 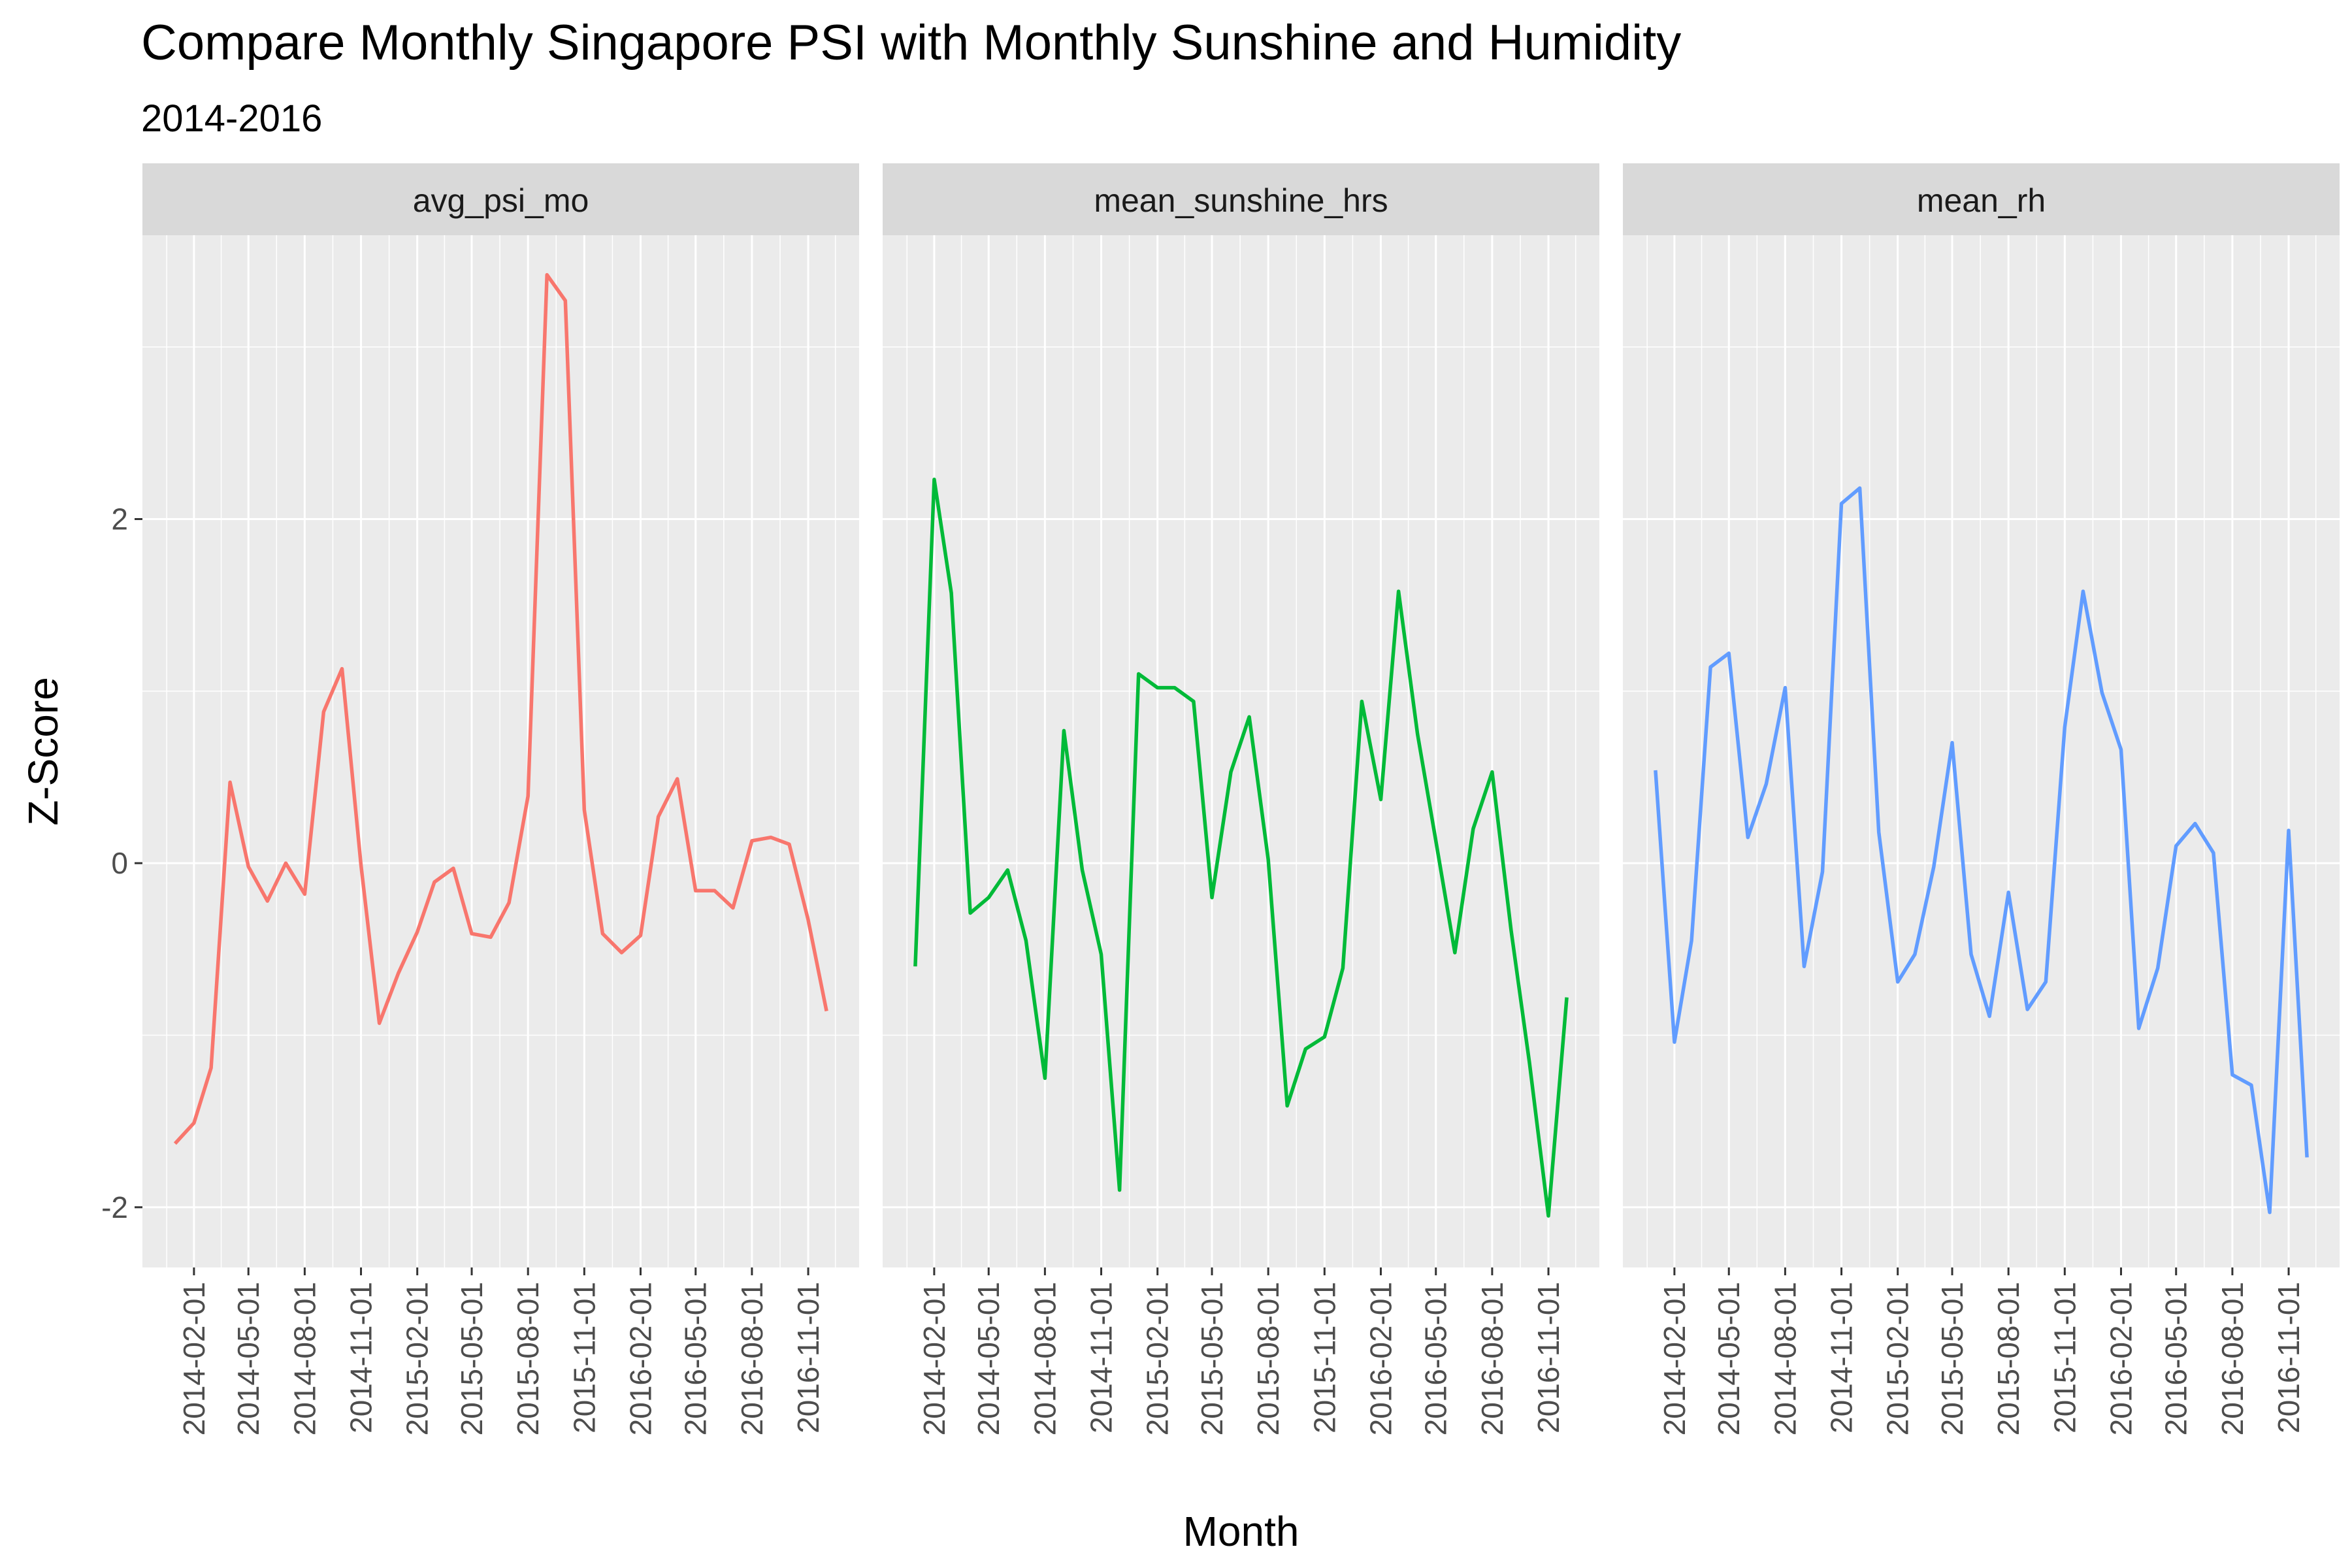 I want to click on series-line-mean_sunshine_hrs, so click(x=1241, y=848).